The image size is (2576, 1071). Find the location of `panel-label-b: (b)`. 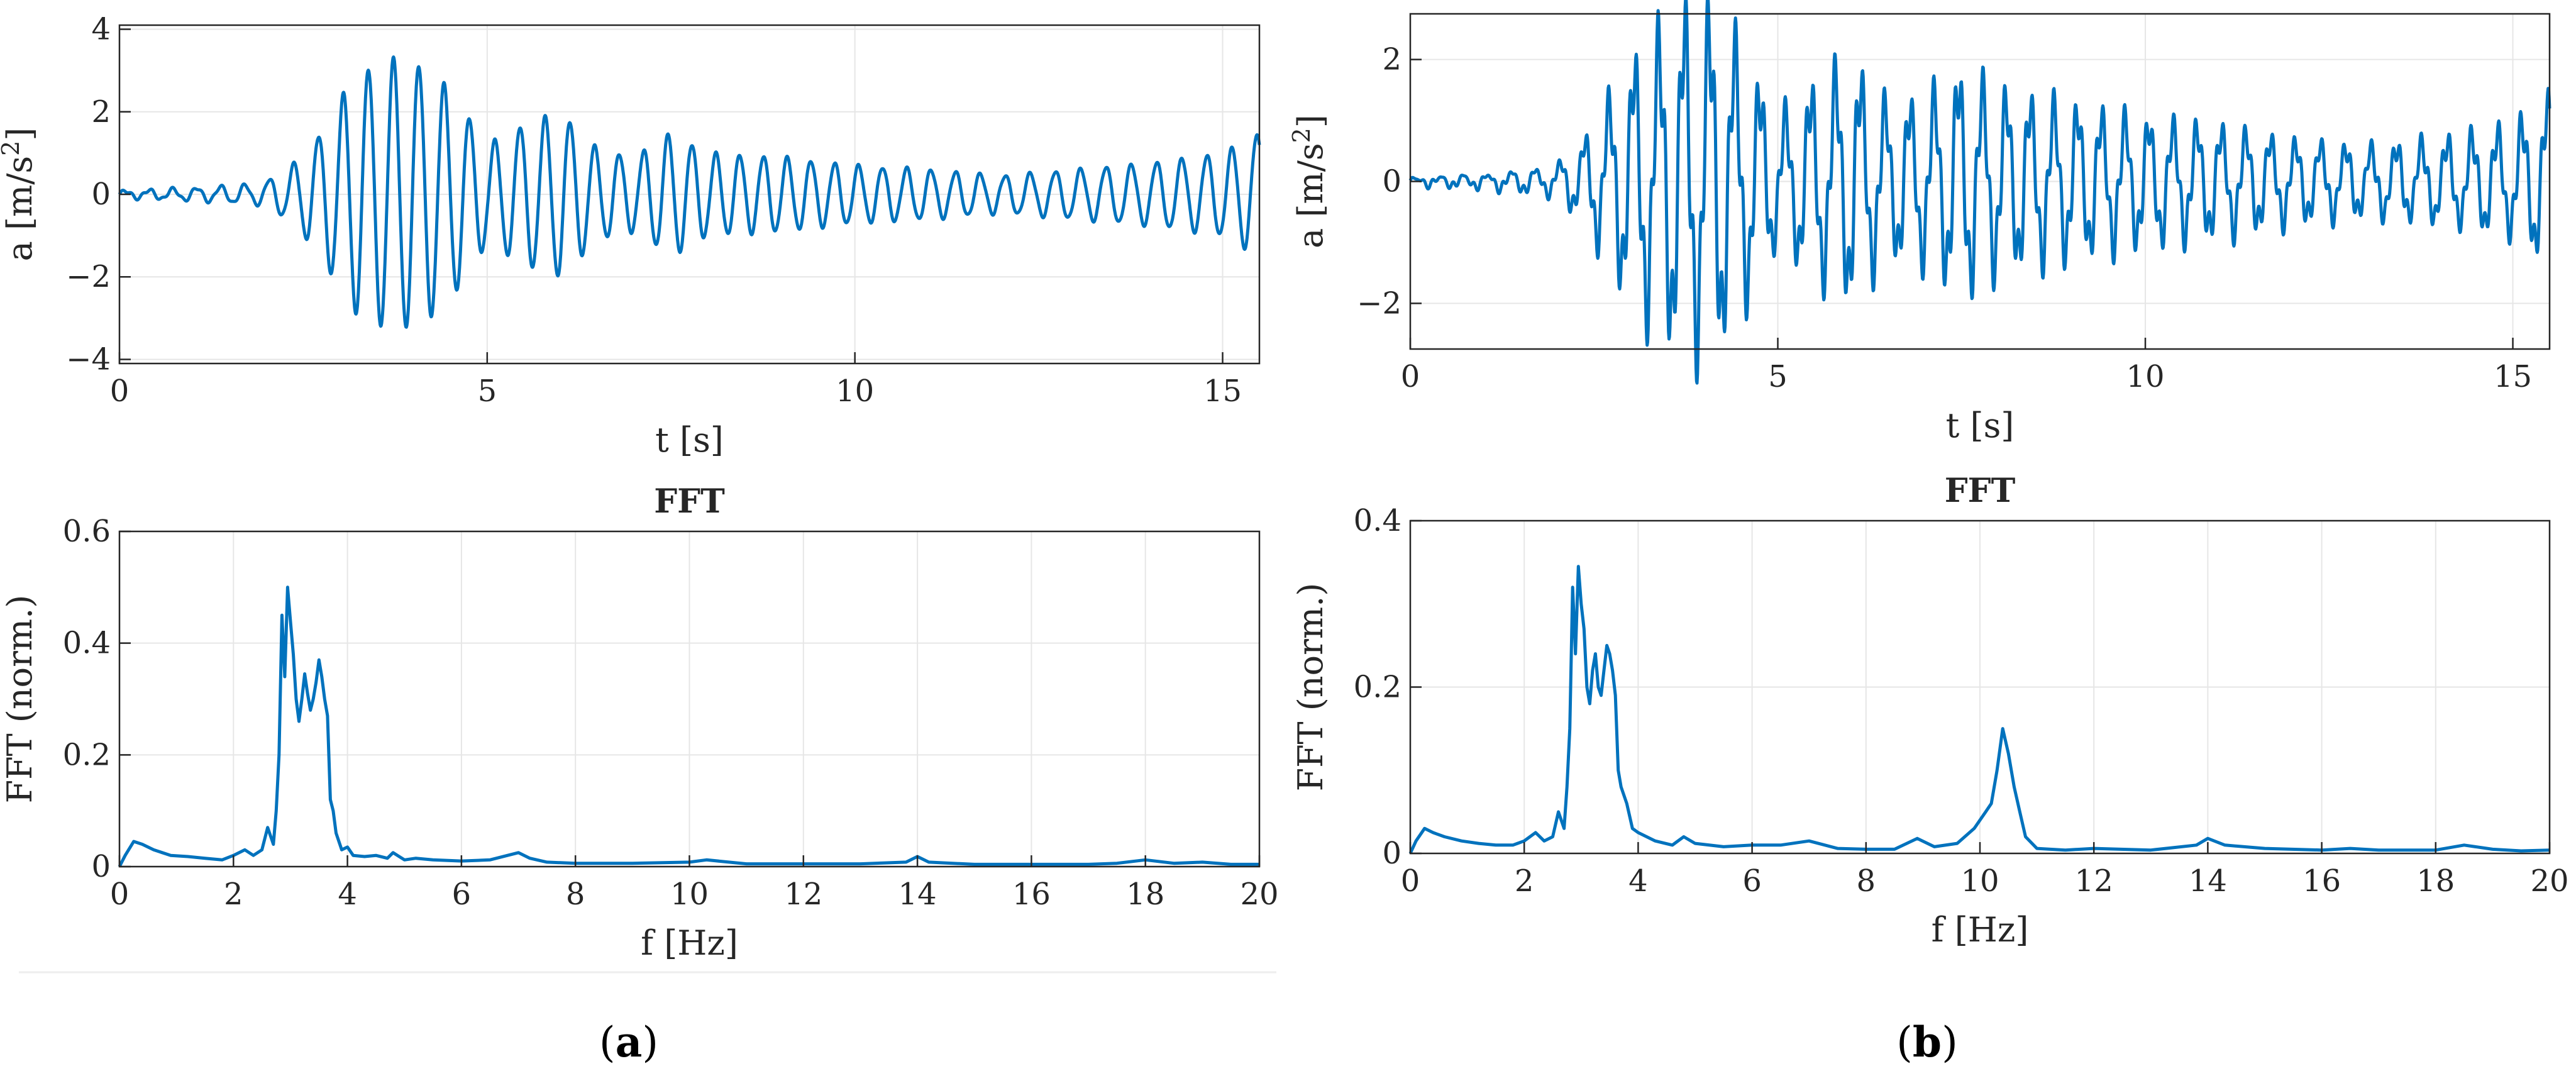

panel-label-b: (b) is located at coordinates (1927, 1042).